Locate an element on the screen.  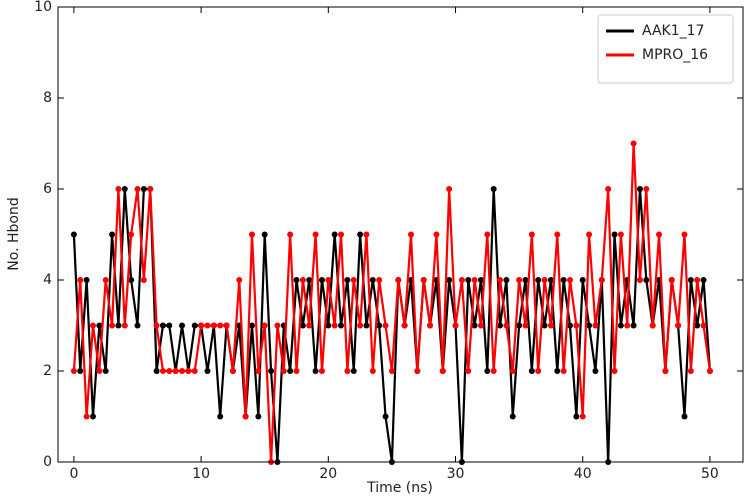
y-tick-label: 2 is located at coordinates (47, 371).